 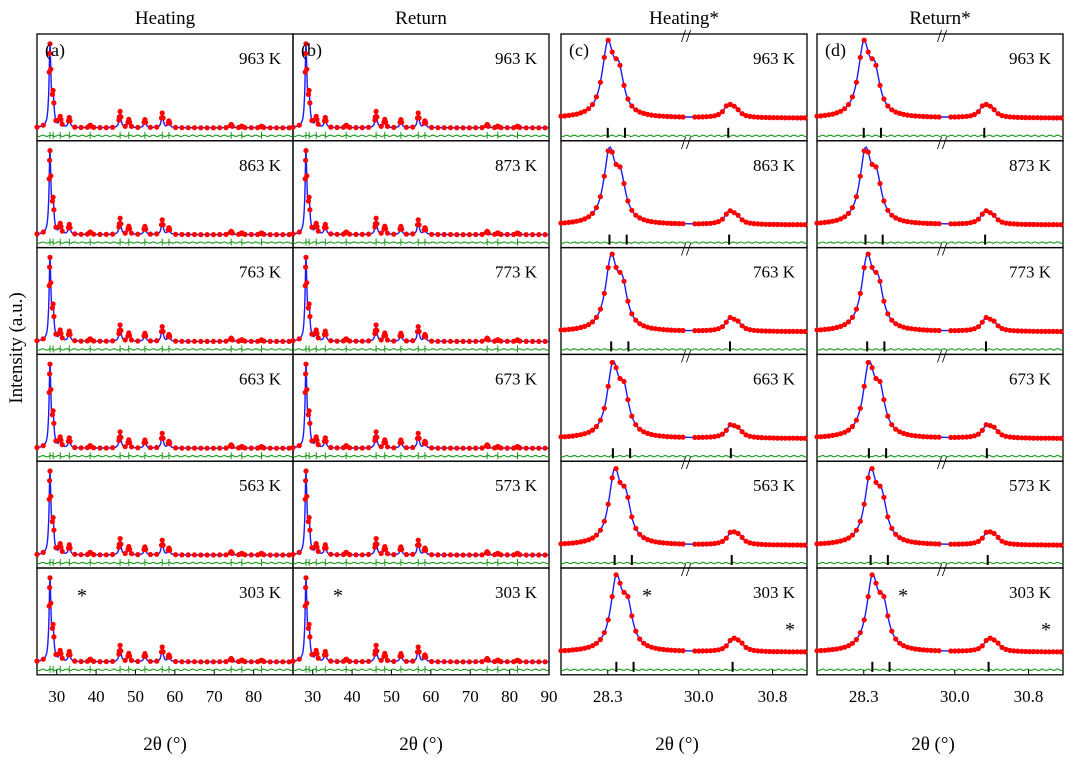 What do you see at coordinates (420, 301) in the screenshot?
I see `panel-1-2: 773 K` at bounding box center [420, 301].